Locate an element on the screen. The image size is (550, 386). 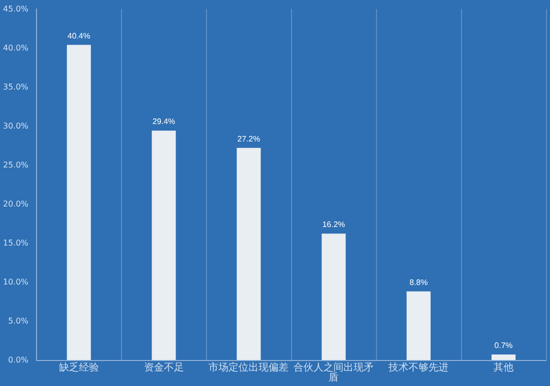
y-tick-label: 35.0% is located at coordinates (15, 87).